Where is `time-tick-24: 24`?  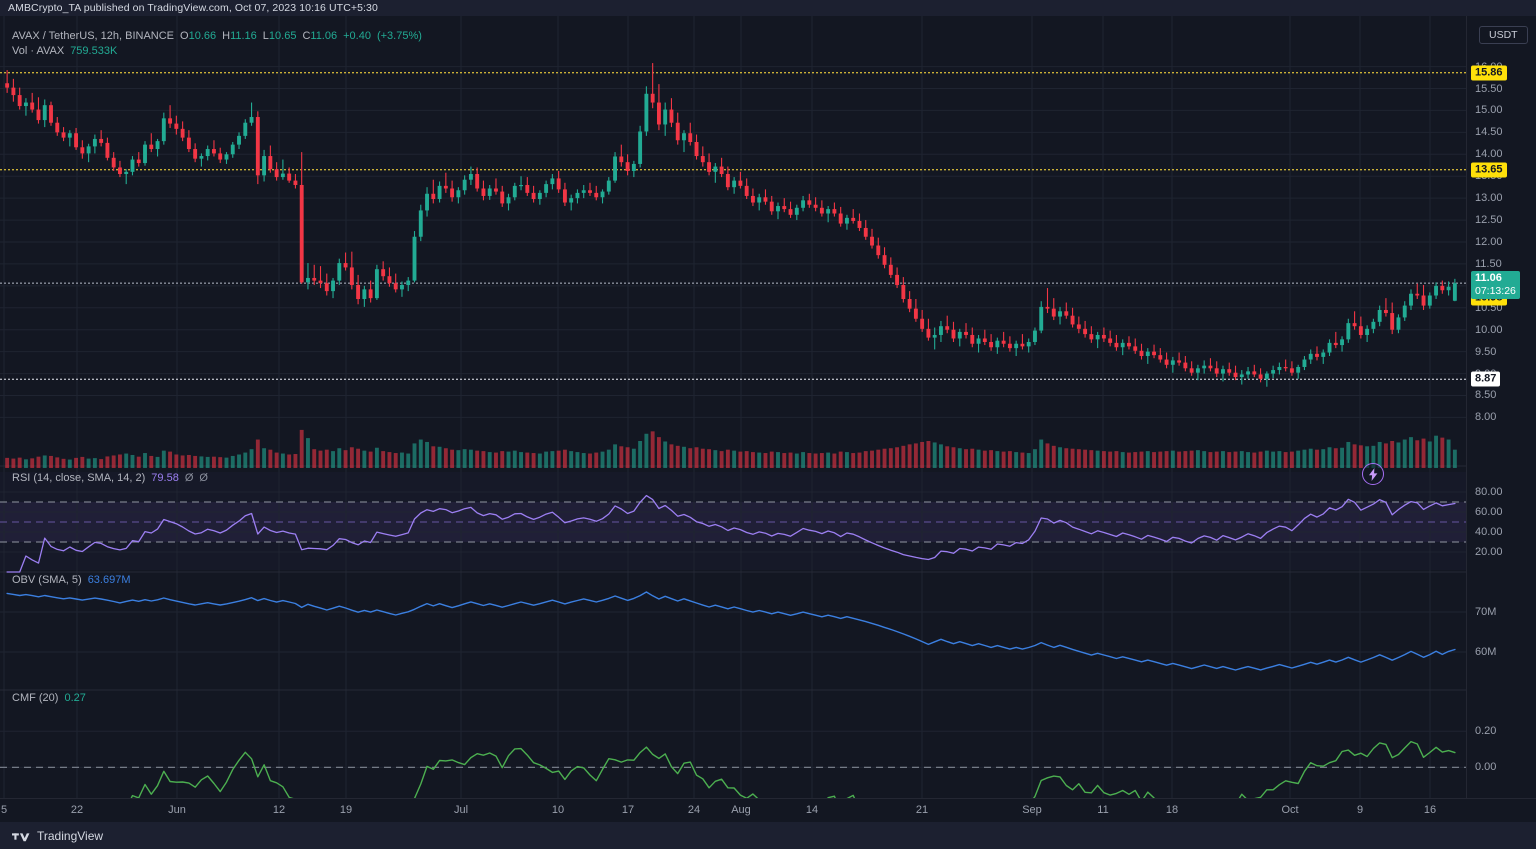 time-tick-24: 24 is located at coordinates (694, 810).